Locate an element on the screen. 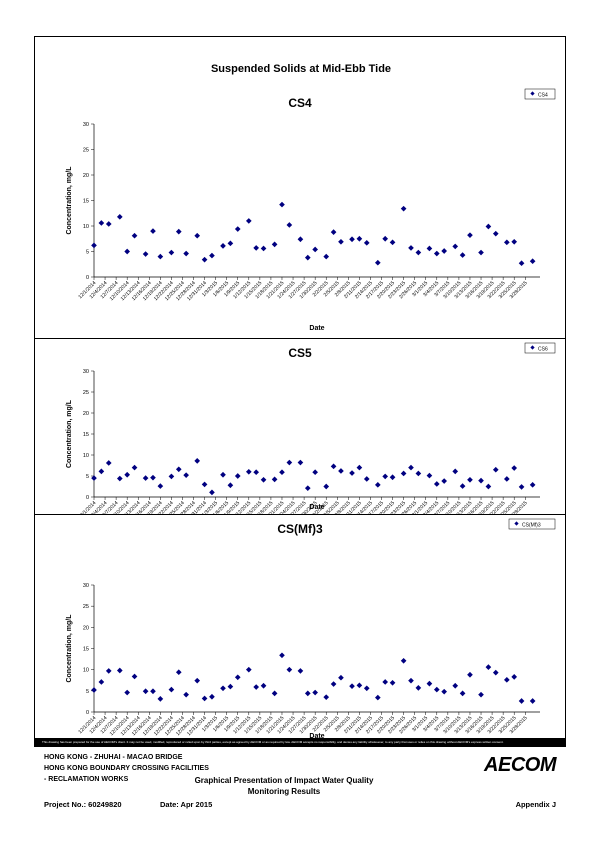  appendix-label: Appendix J is located at coordinates (535, 804).